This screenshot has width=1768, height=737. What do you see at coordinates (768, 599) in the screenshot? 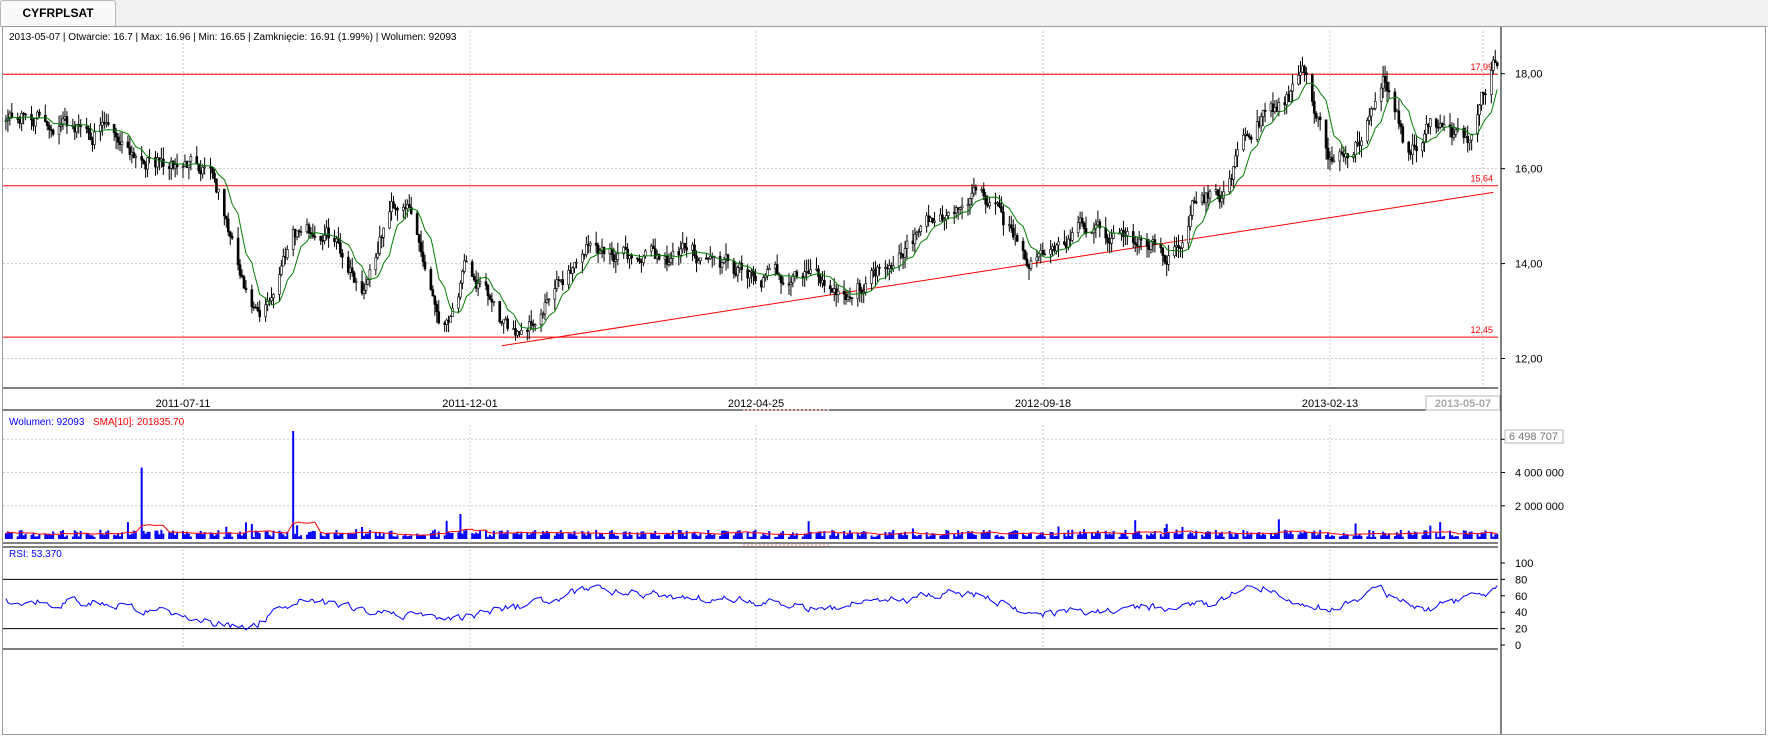
I see `rsi-panel: 0 20 40 60 80 100` at bounding box center [768, 599].